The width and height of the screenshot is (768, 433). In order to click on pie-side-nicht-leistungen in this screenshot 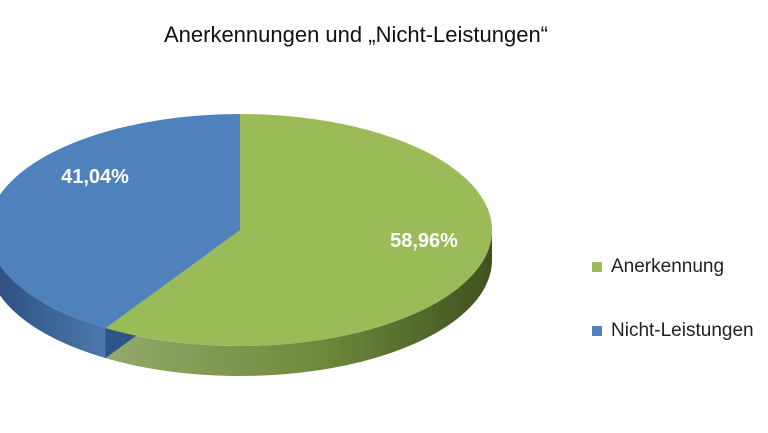, I will do `click(53, 312)`.